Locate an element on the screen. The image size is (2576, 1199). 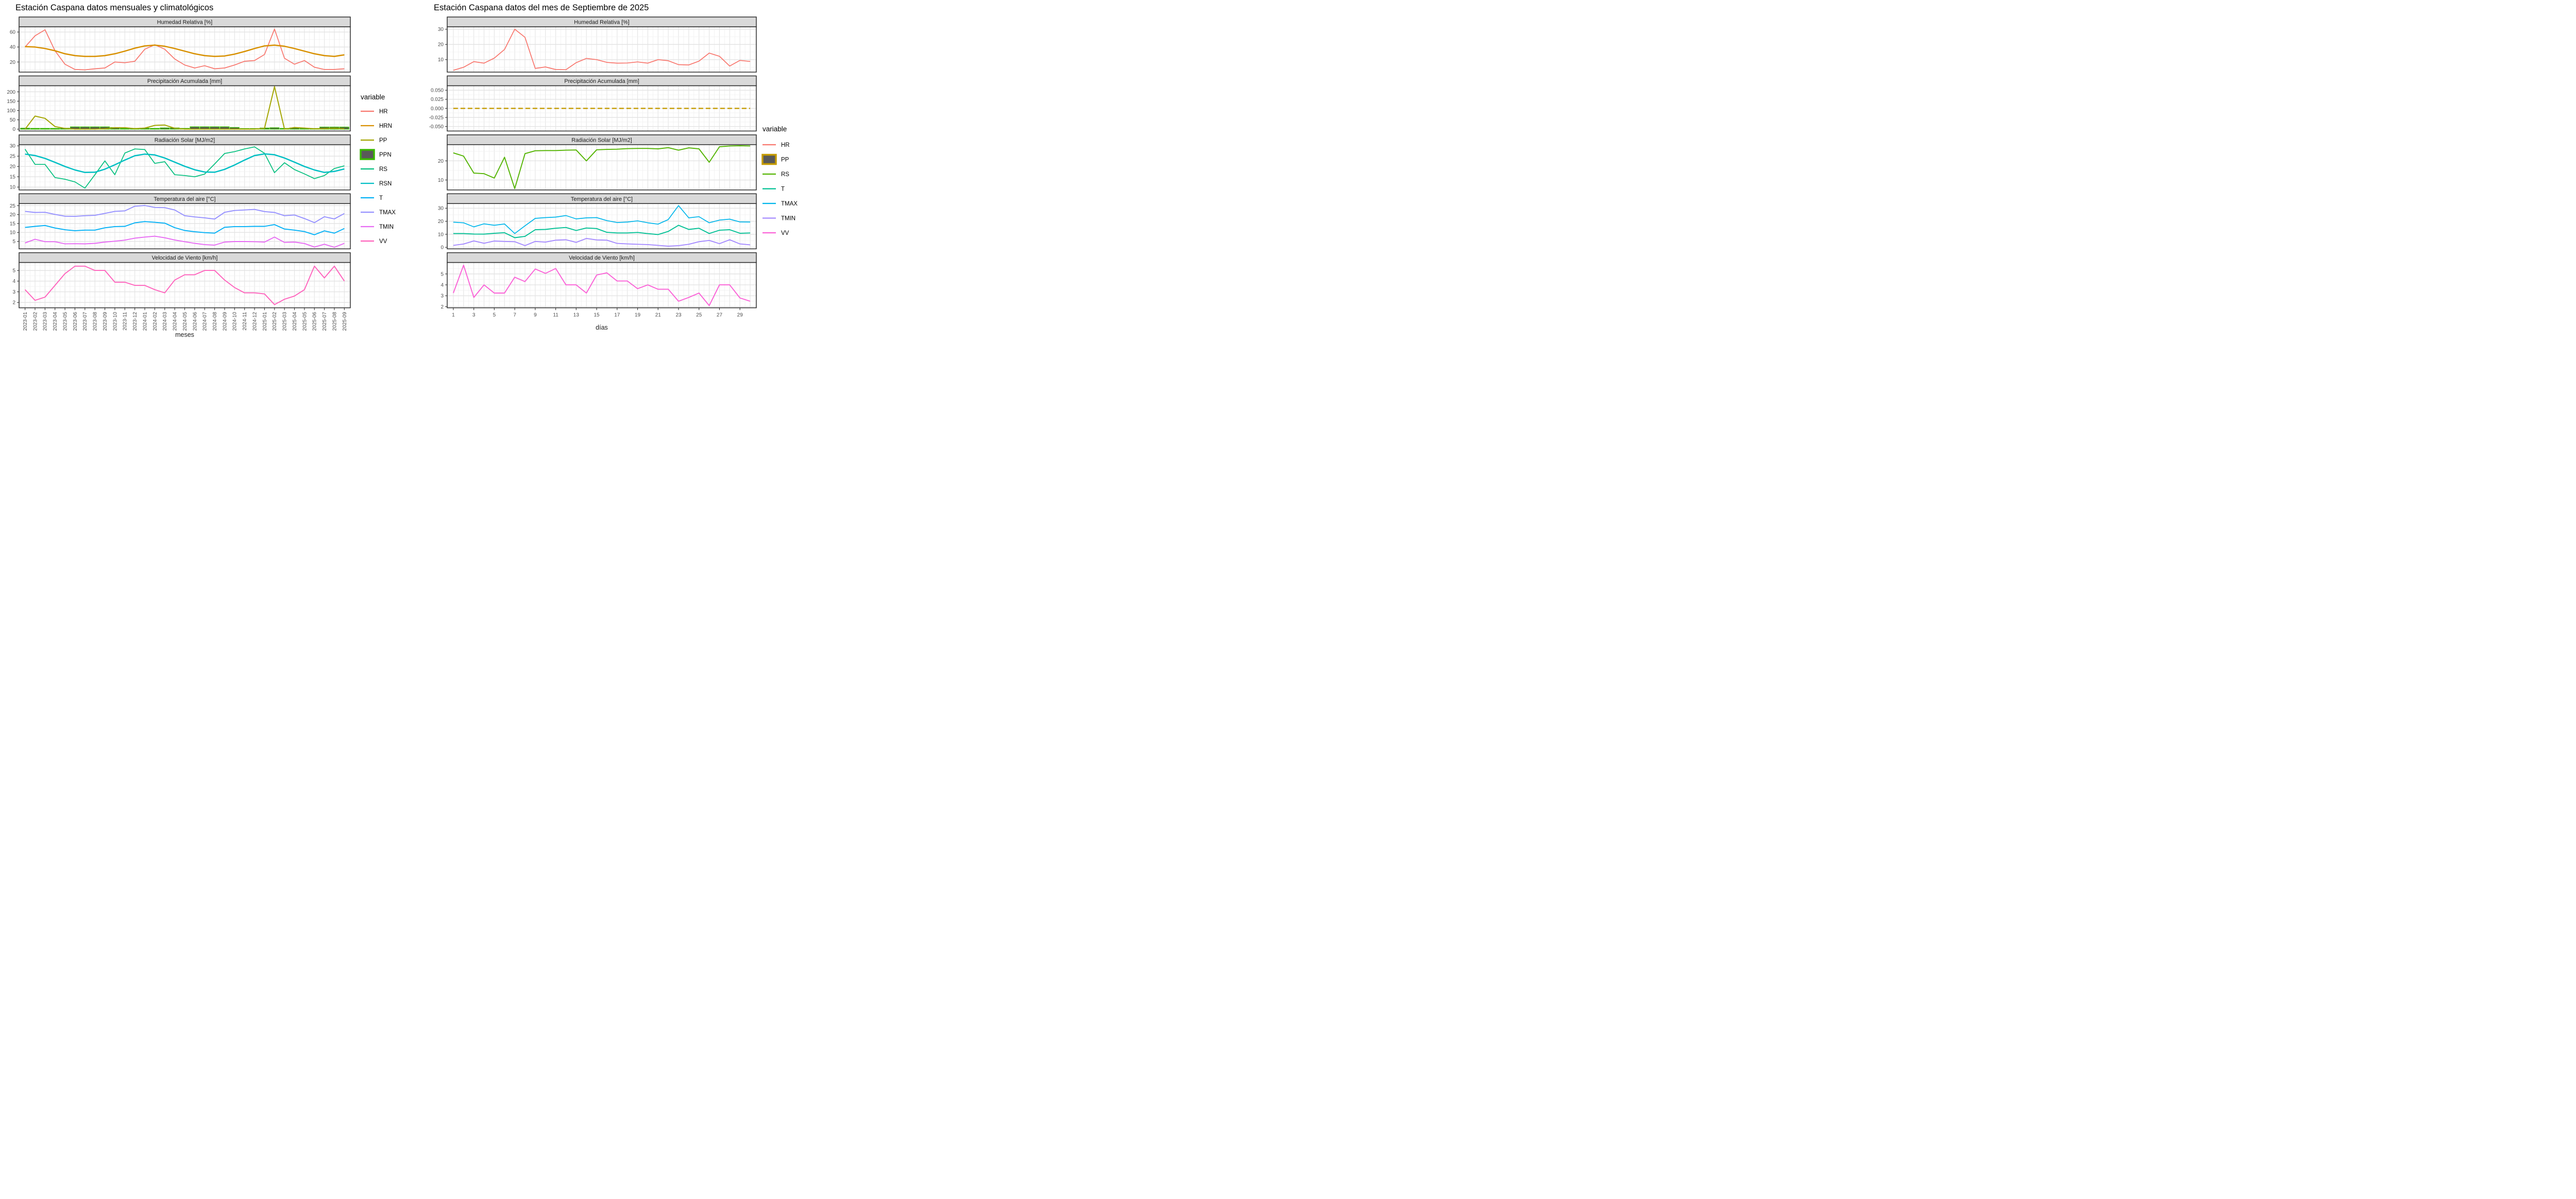
y-tick-label: 100 is located at coordinates (11, 111).